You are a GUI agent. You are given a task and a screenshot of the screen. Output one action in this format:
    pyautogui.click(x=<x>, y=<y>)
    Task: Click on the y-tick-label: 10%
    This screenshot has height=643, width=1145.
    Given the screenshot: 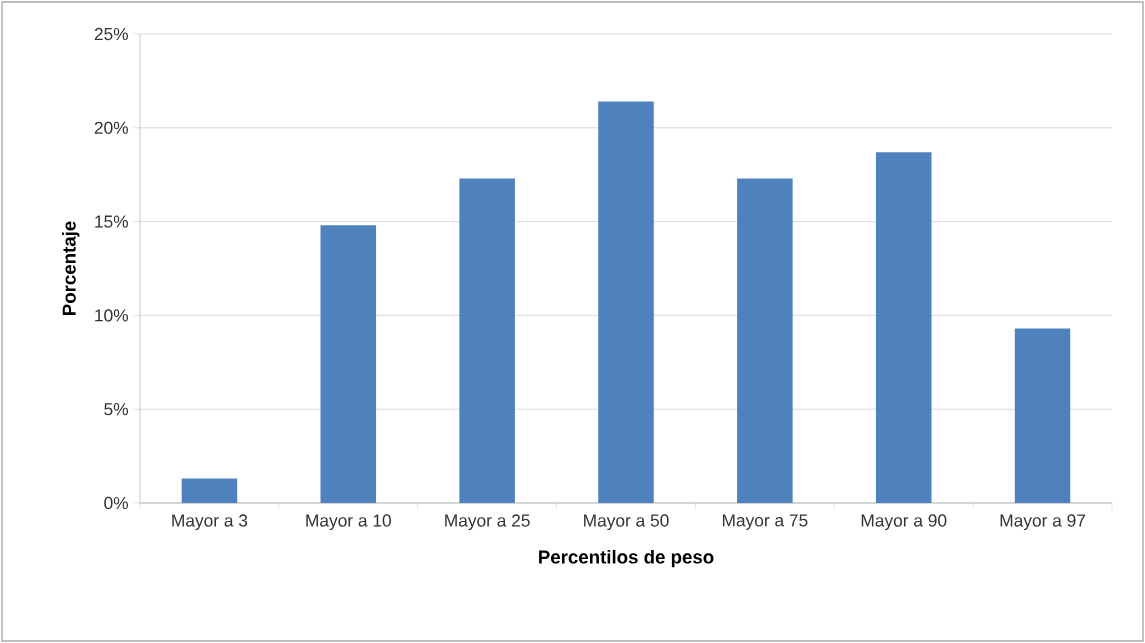 What is the action you would take?
    pyautogui.click(x=112, y=315)
    